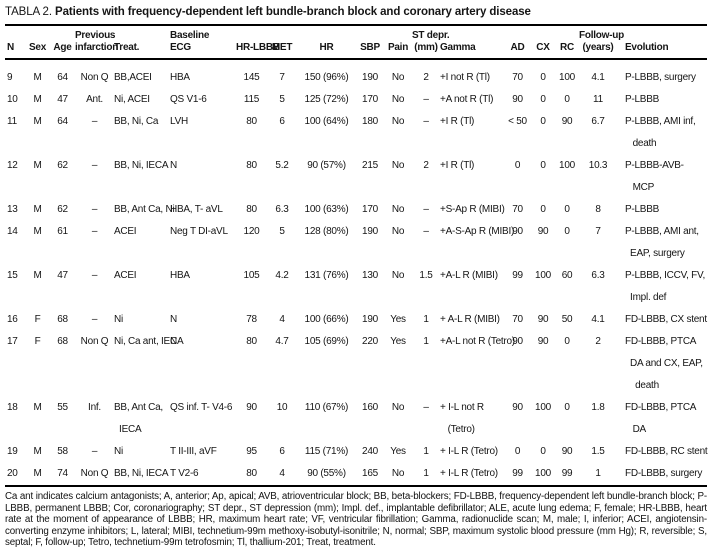 The height and width of the screenshot is (557, 711). Describe the element at coordinates (184, 473) in the screenshot. I see `table-cell: T V2-6` at that location.